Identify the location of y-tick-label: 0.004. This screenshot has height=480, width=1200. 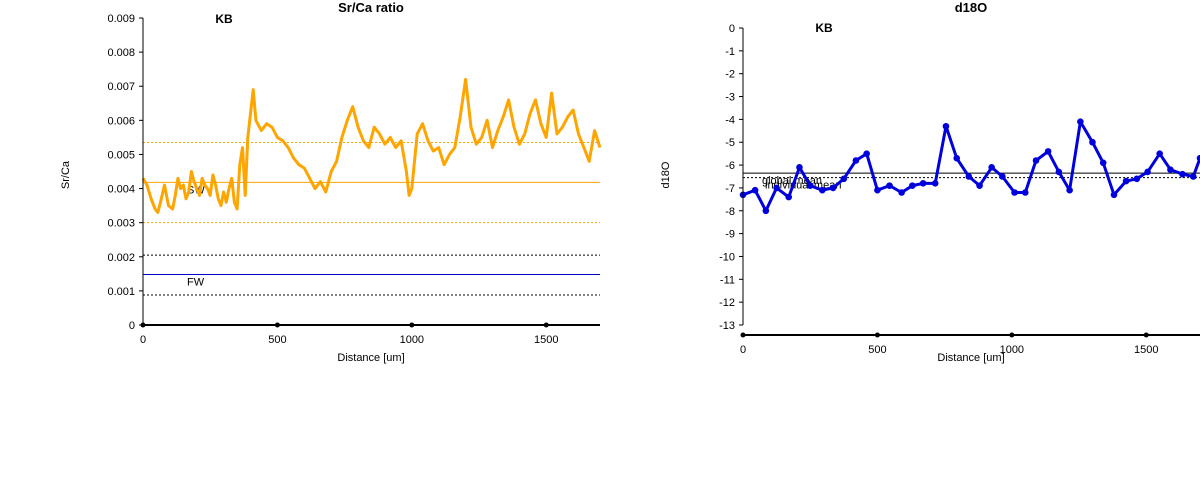
(121, 190).